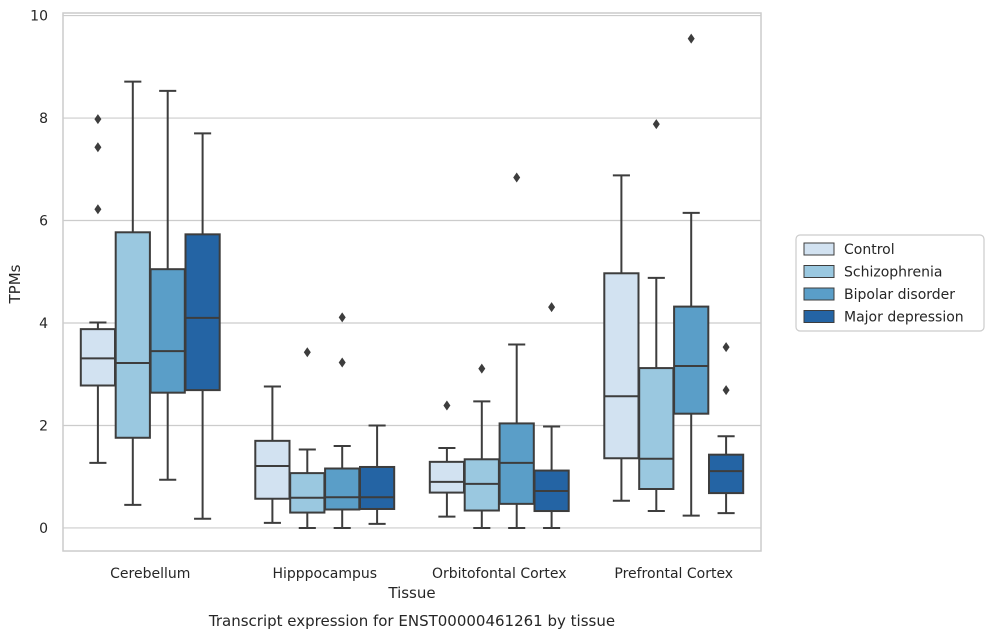 This screenshot has width=992, height=638. Describe the element at coordinates (43, 426) in the screenshot. I see `y-tick-label: 2` at that location.